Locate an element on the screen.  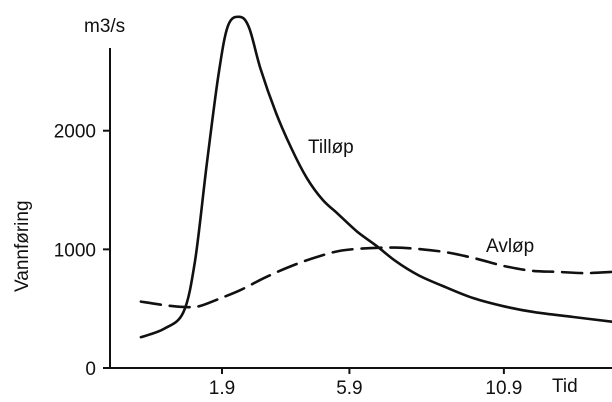
x-axis: 1.9 5.9 10.9 is located at coordinates (361, 383).